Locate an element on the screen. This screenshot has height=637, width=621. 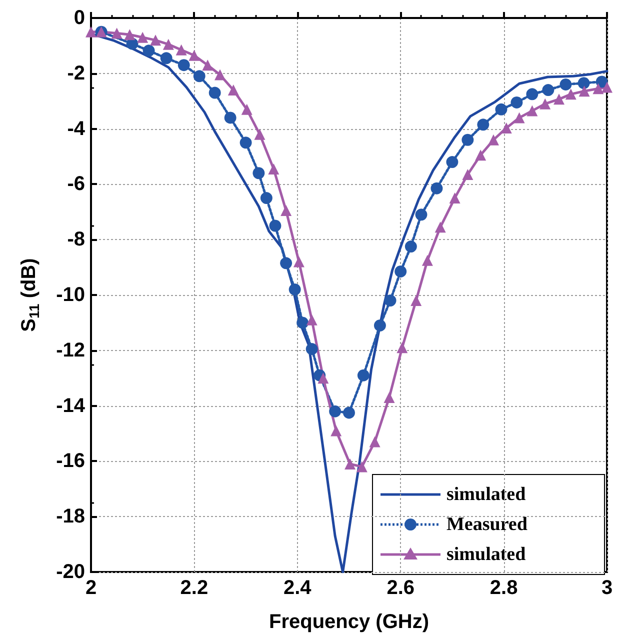
x-tick-label: 2.8 is located at coordinates (504, 588).